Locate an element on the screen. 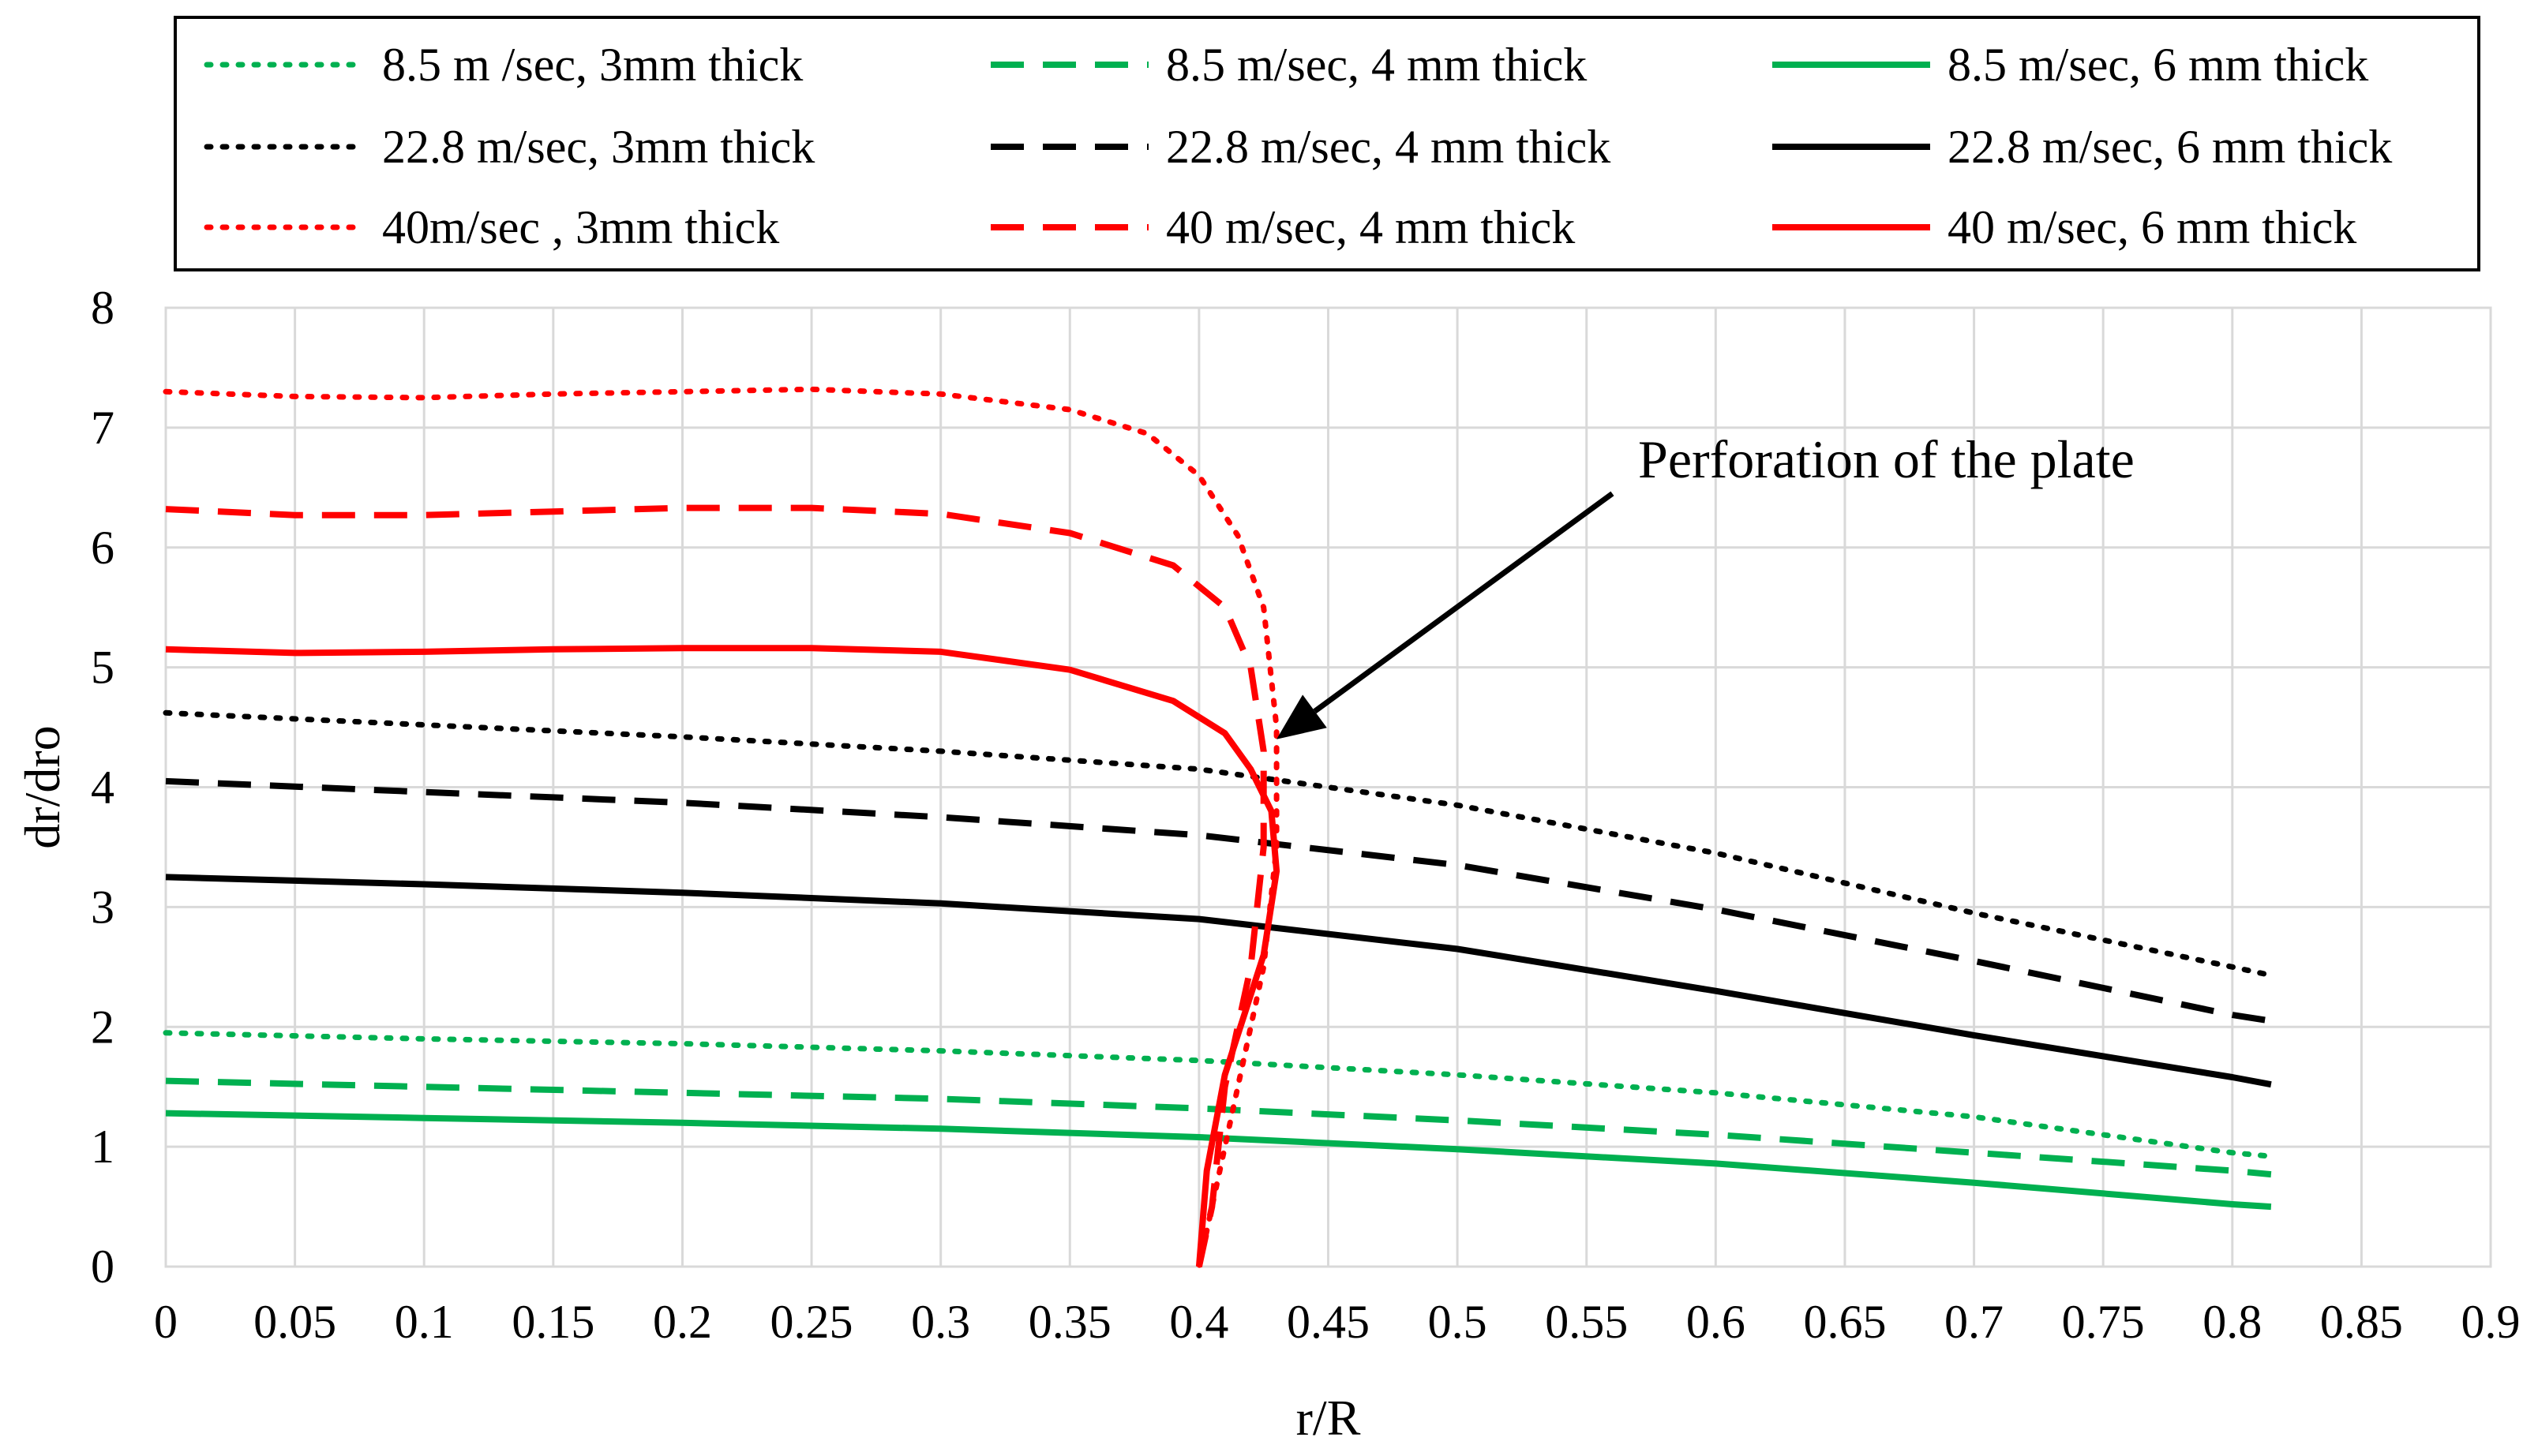 Image resolution: width=2538 pixels, height=1456 pixels. annotation-text: Perforation of the plate is located at coordinates (1886, 459).